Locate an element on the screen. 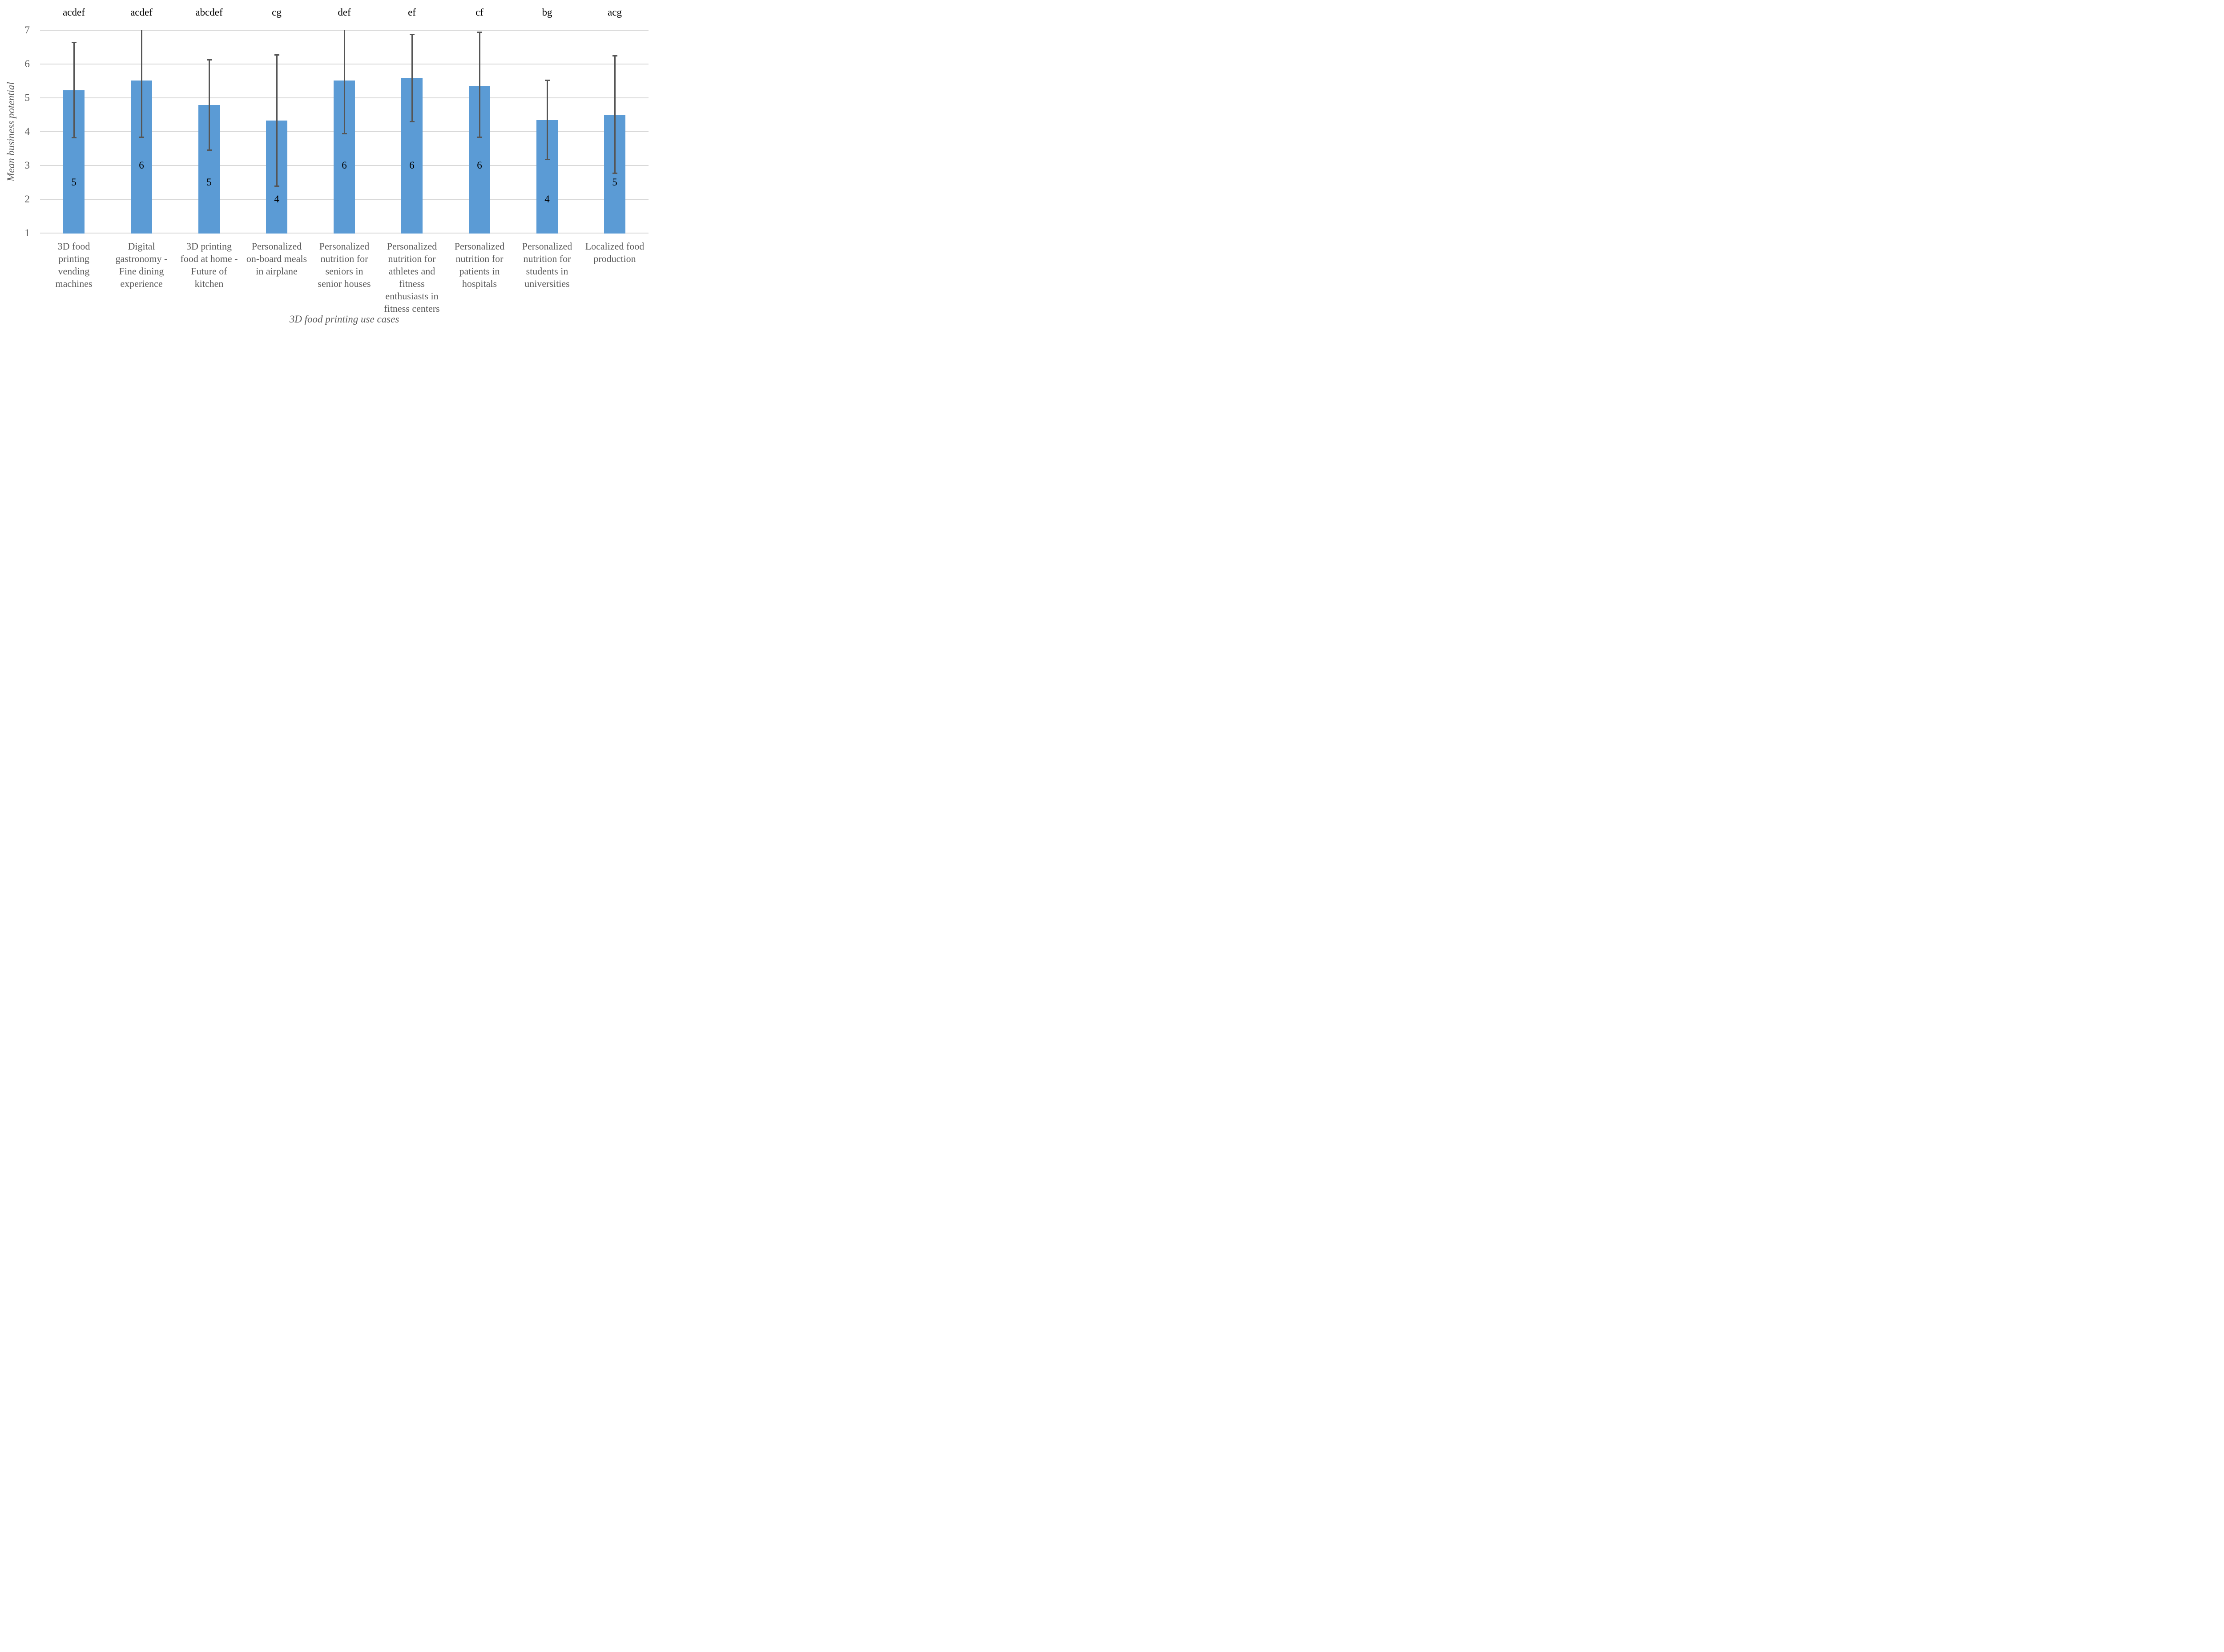 The width and height of the screenshot is (2224, 1652). x-axis-title: 3D food printing use cases is located at coordinates (344, 319).